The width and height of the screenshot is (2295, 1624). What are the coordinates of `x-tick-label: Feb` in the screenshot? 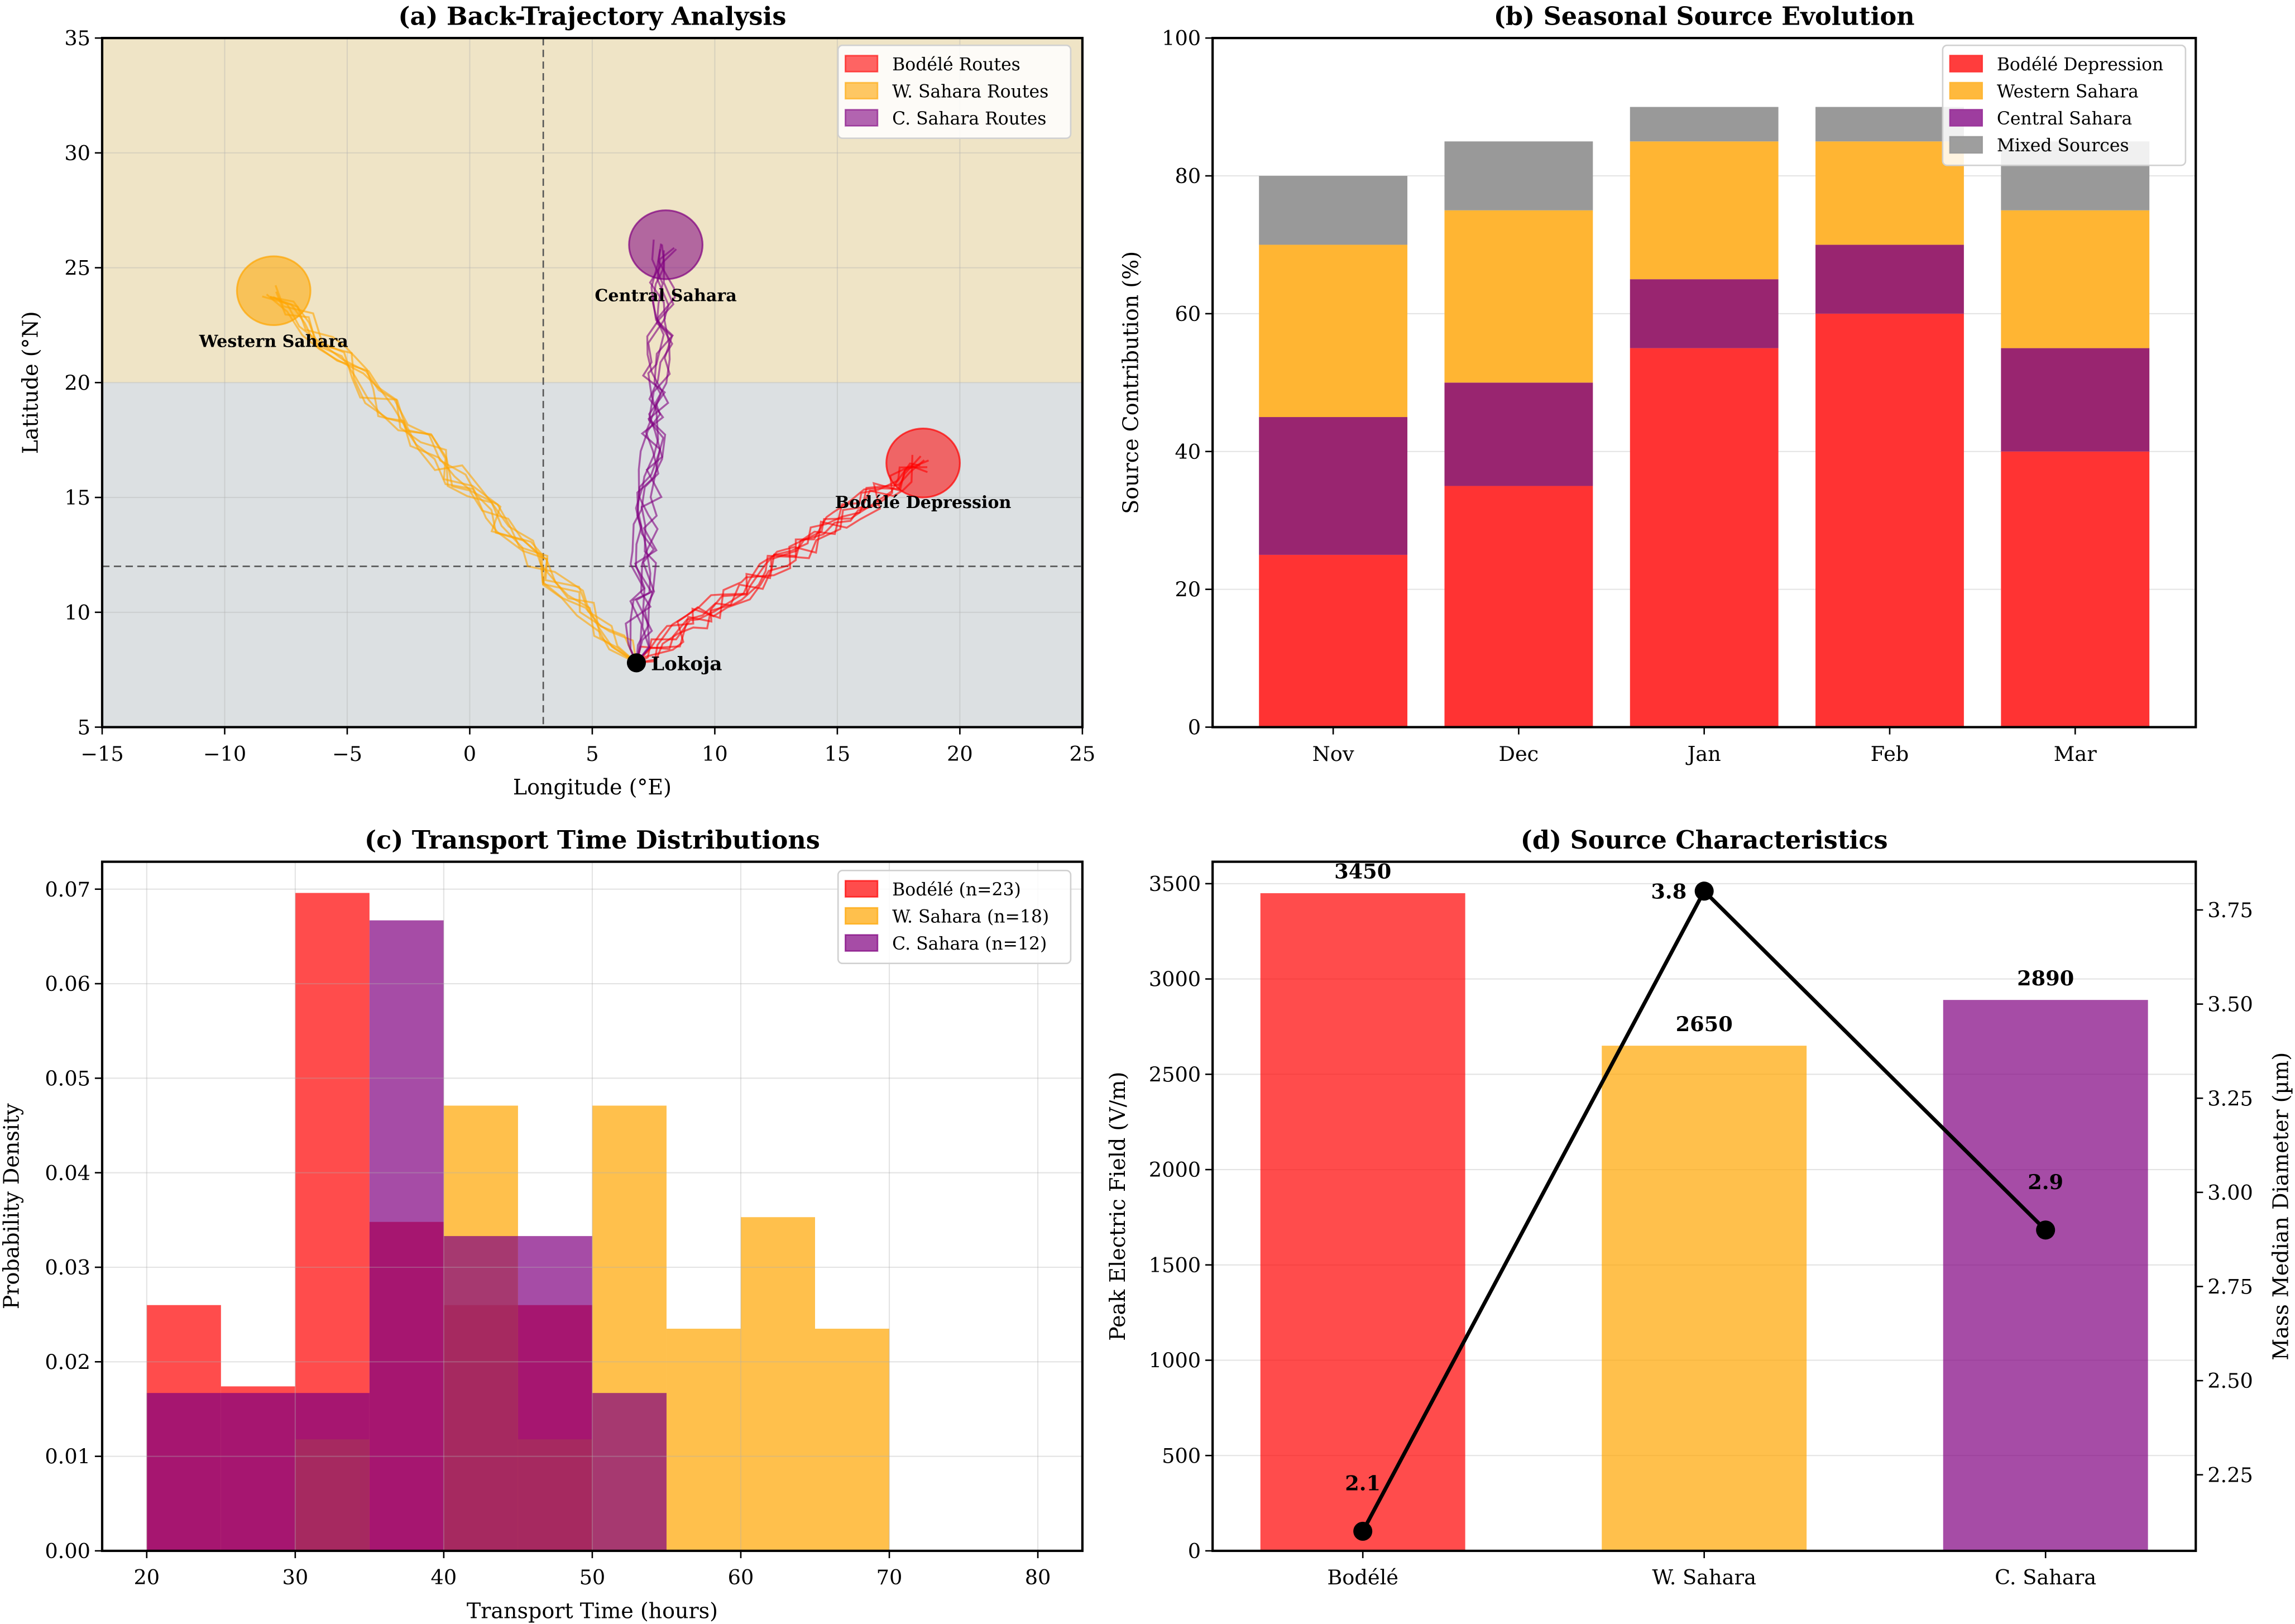 It's located at (1890, 754).